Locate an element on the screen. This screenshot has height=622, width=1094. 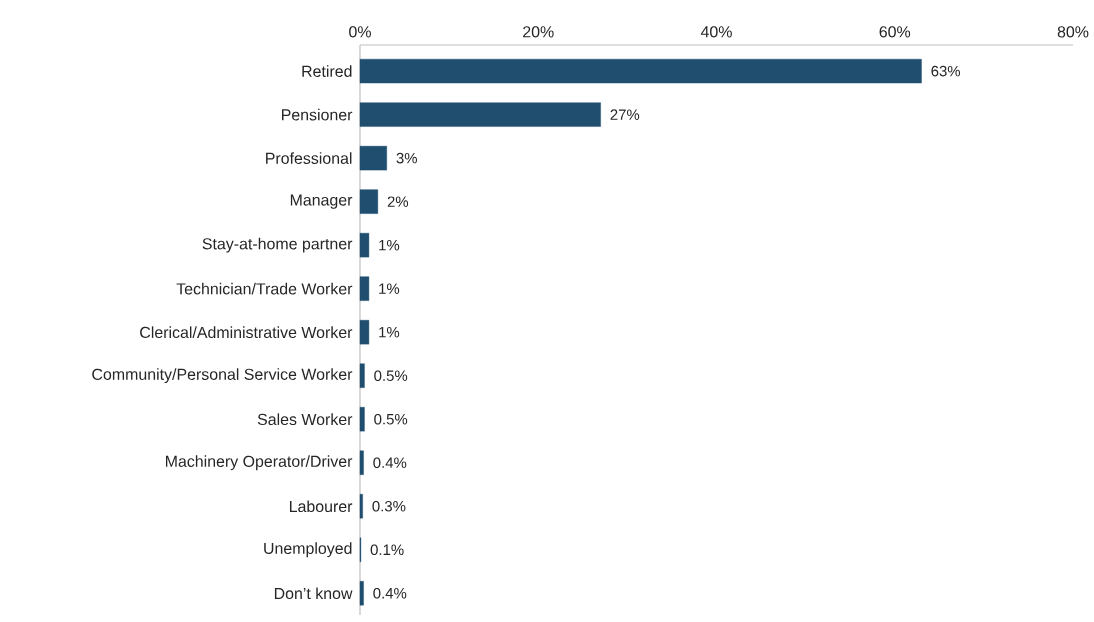
y-tick-label: Professional is located at coordinates (309, 158).